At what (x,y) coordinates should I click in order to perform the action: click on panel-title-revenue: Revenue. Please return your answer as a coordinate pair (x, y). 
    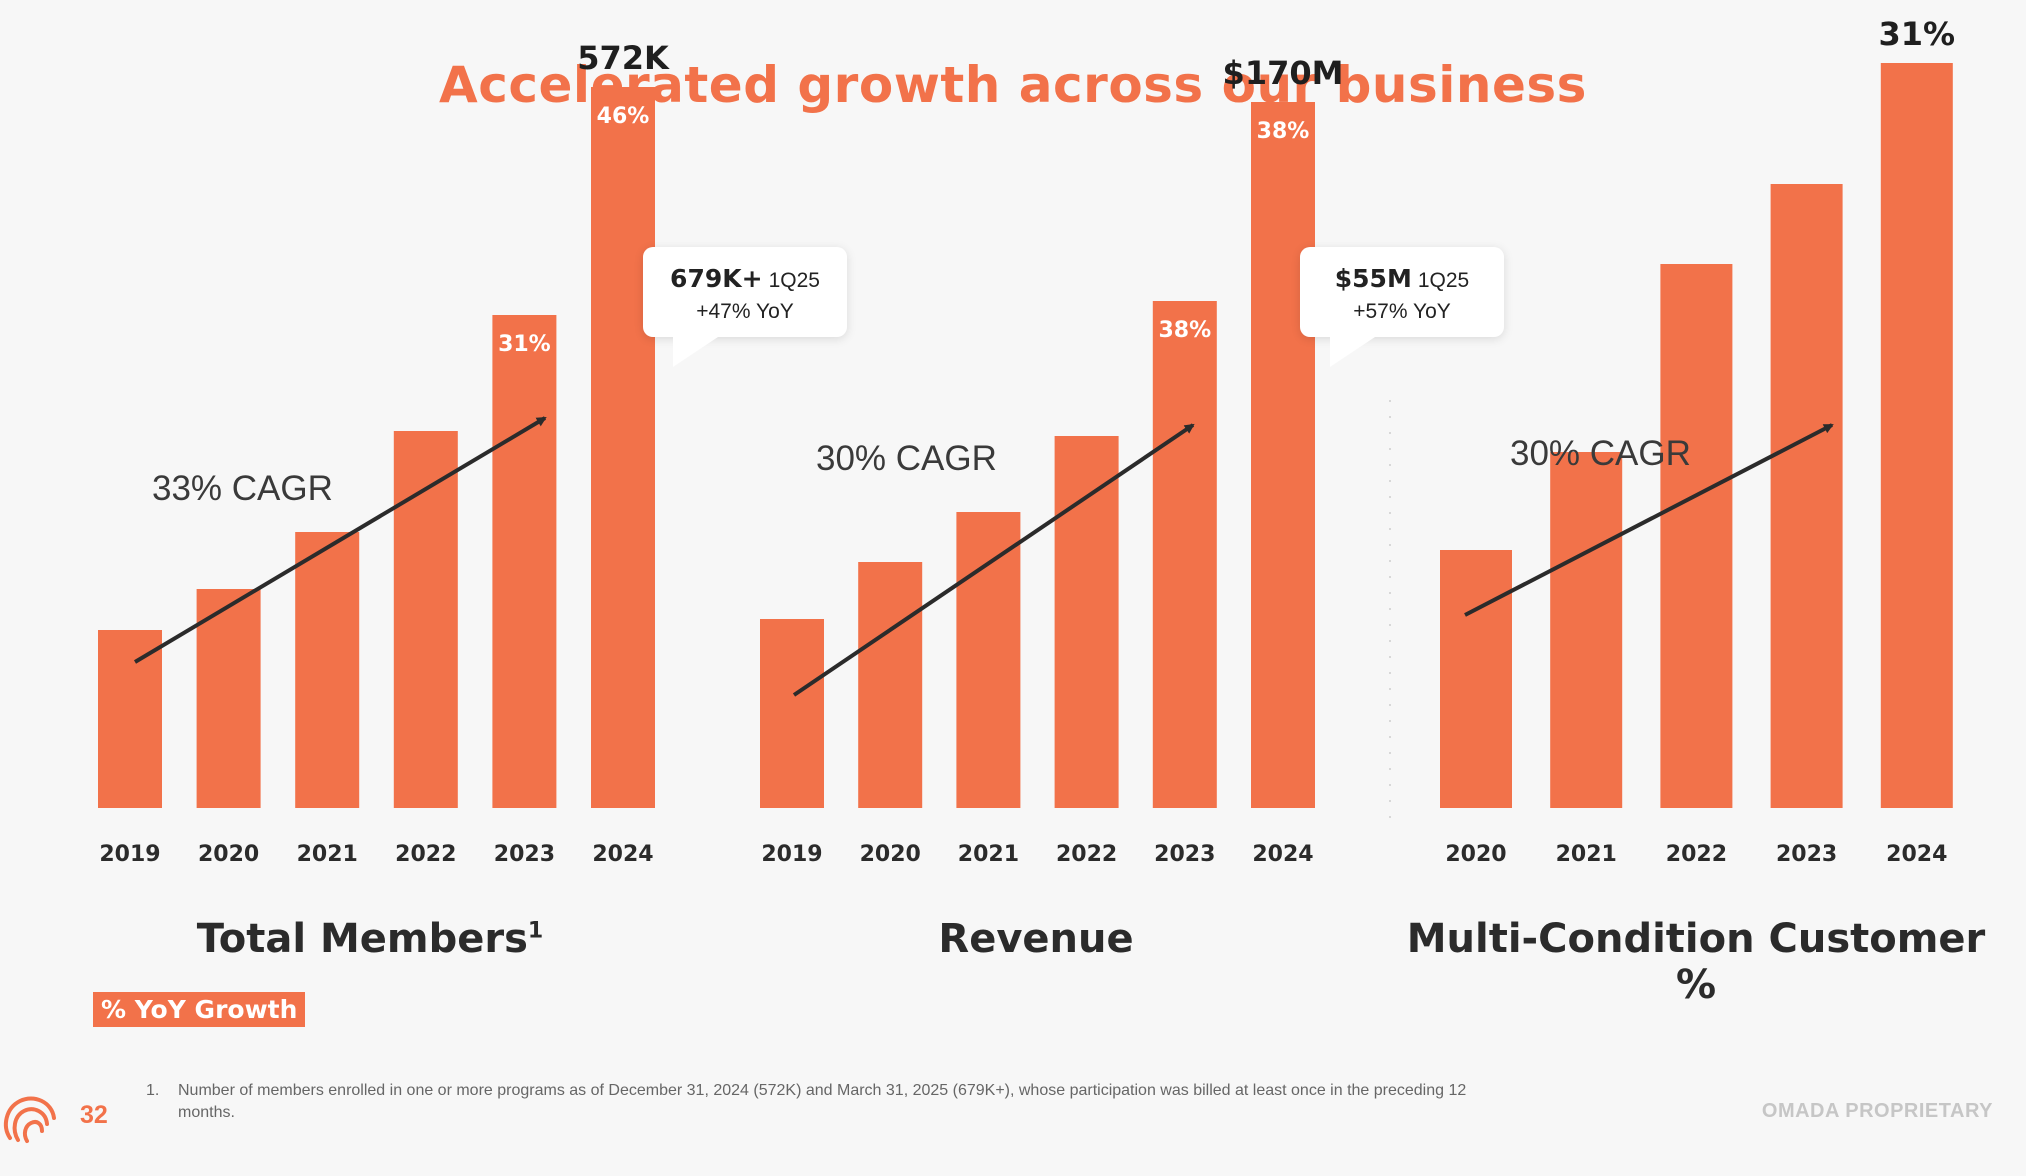
    Looking at the image, I should click on (1036, 939).